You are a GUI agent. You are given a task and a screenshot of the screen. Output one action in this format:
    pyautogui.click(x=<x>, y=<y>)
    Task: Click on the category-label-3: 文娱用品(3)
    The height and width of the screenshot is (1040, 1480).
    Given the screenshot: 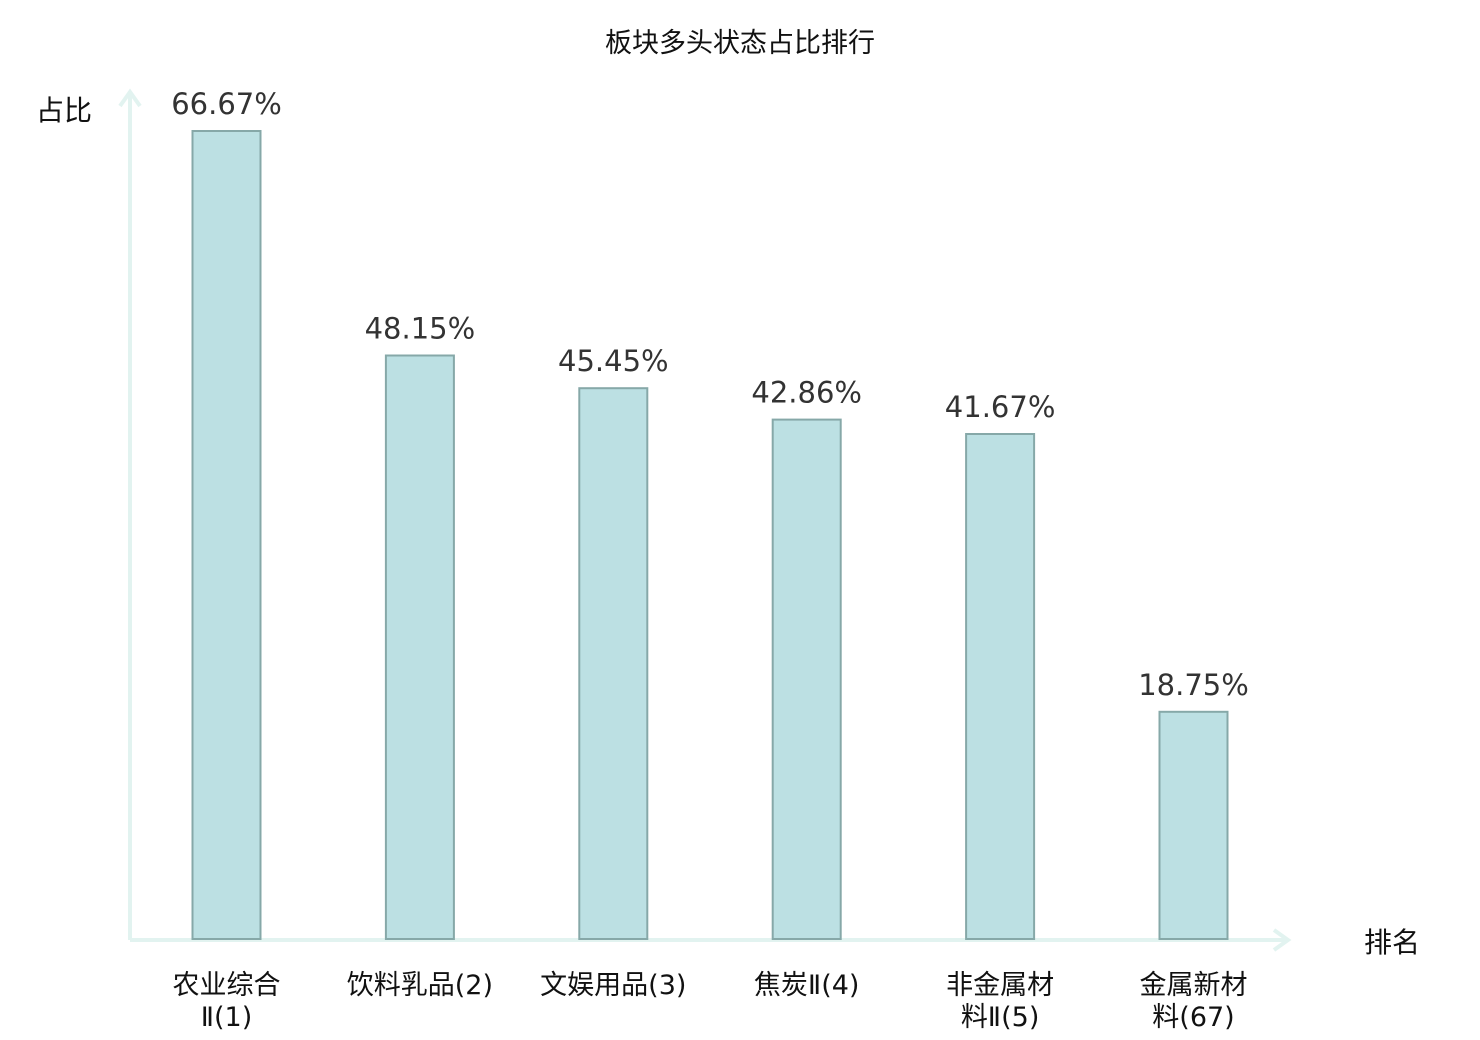 What is the action you would take?
    pyautogui.click(x=613, y=985)
    